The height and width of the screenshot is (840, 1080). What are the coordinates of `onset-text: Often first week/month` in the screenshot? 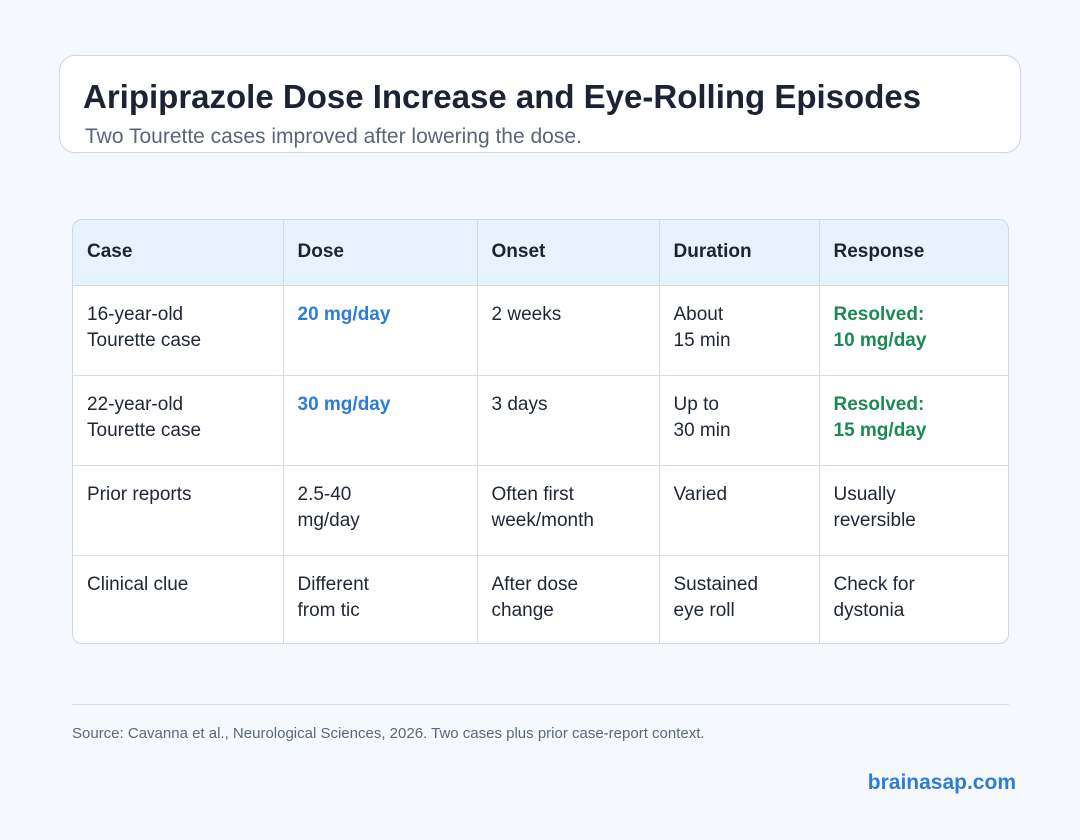 It's located at (542, 507).